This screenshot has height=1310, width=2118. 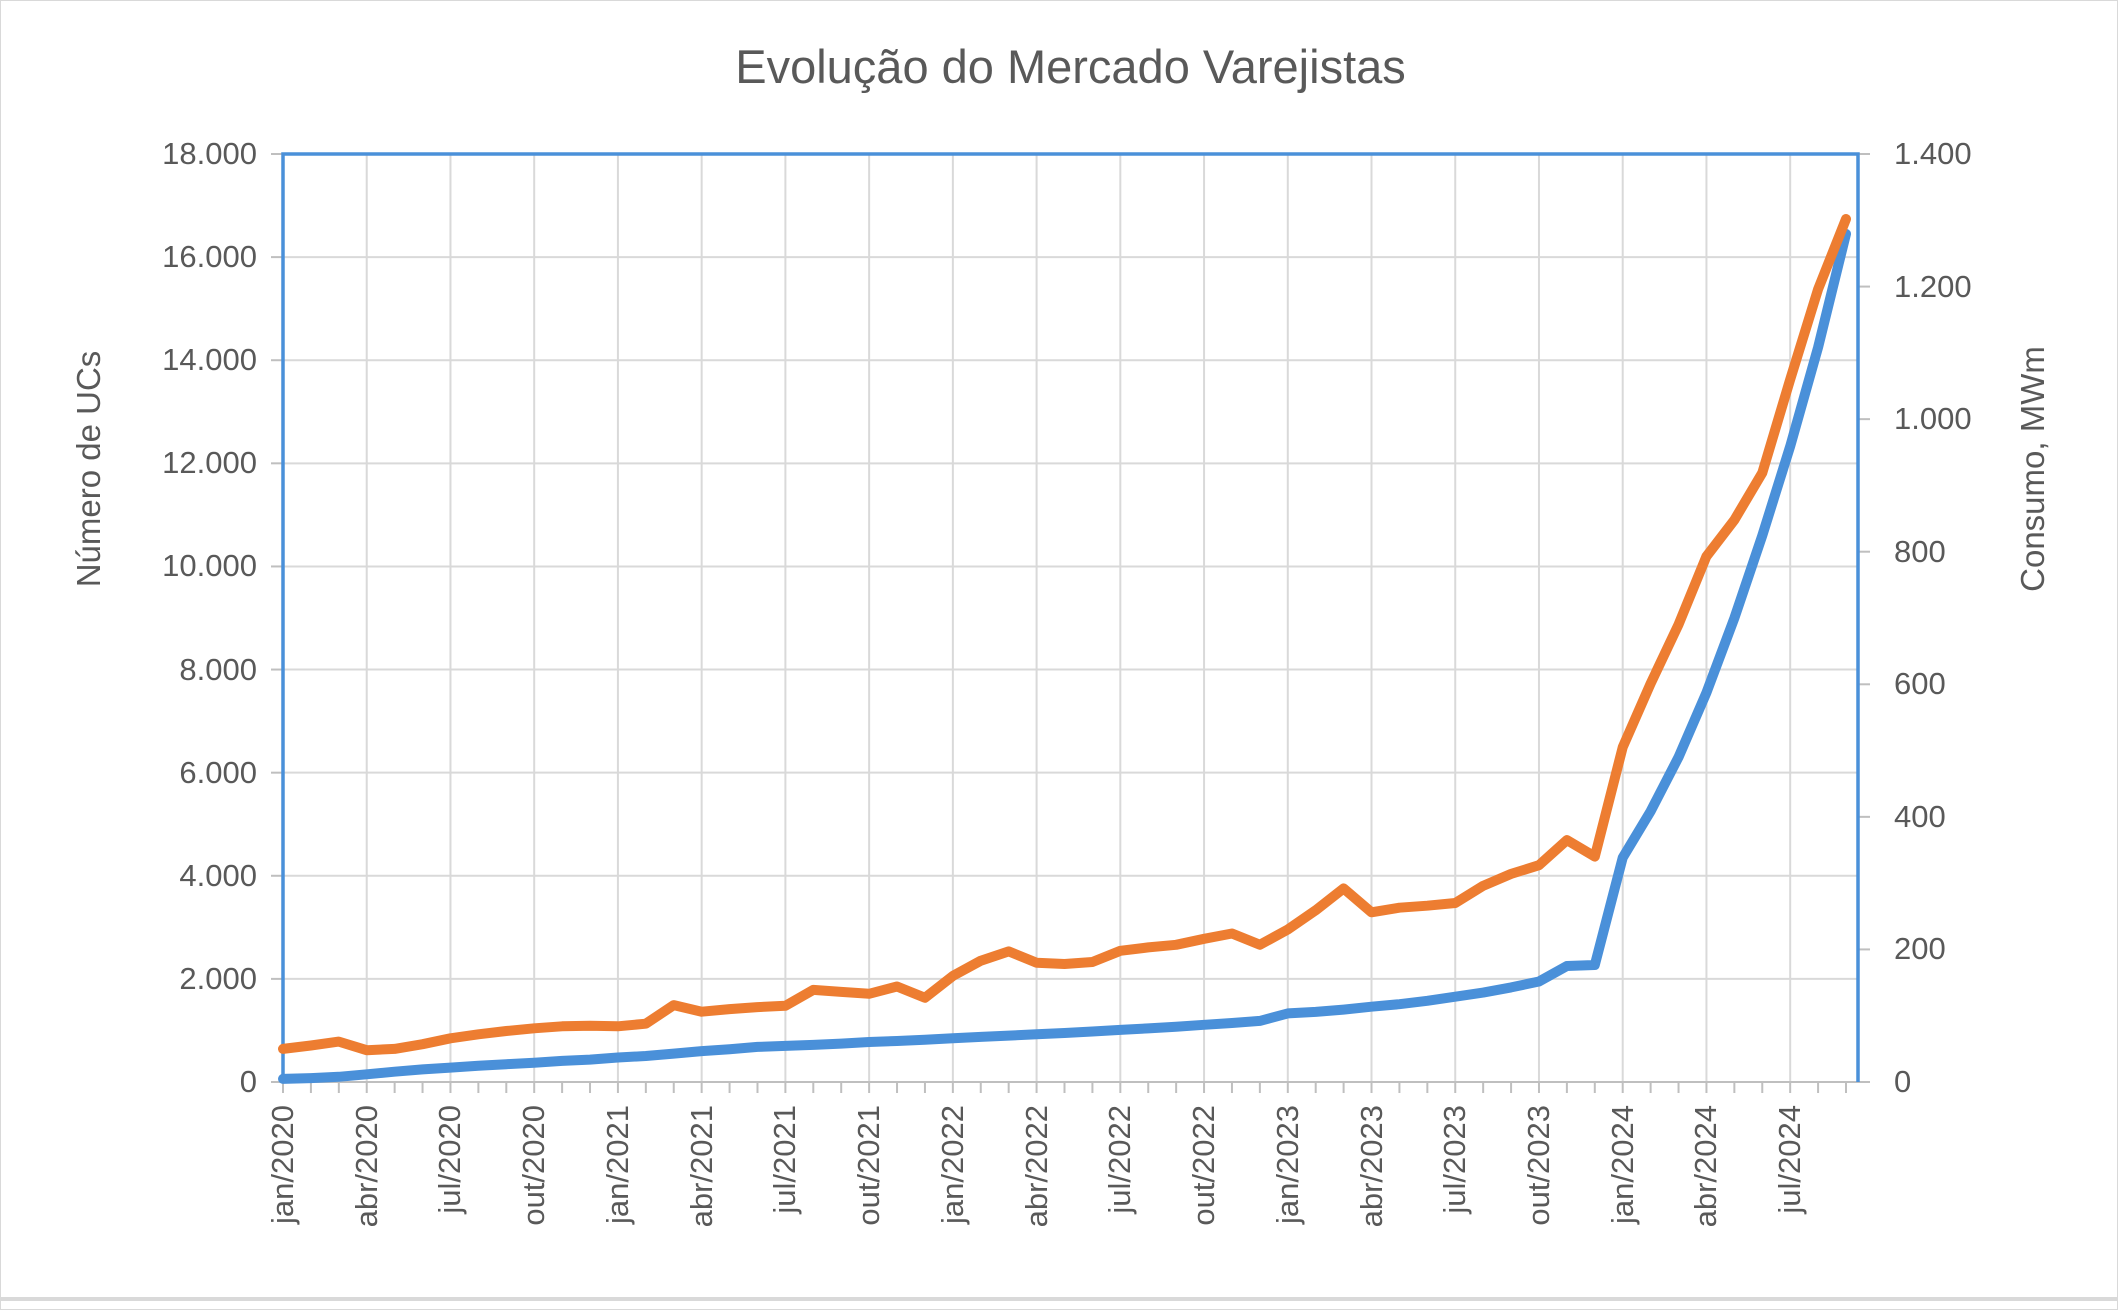 I want to click on left-axis-tick-label: 18.000, so click(x=209, y=153).